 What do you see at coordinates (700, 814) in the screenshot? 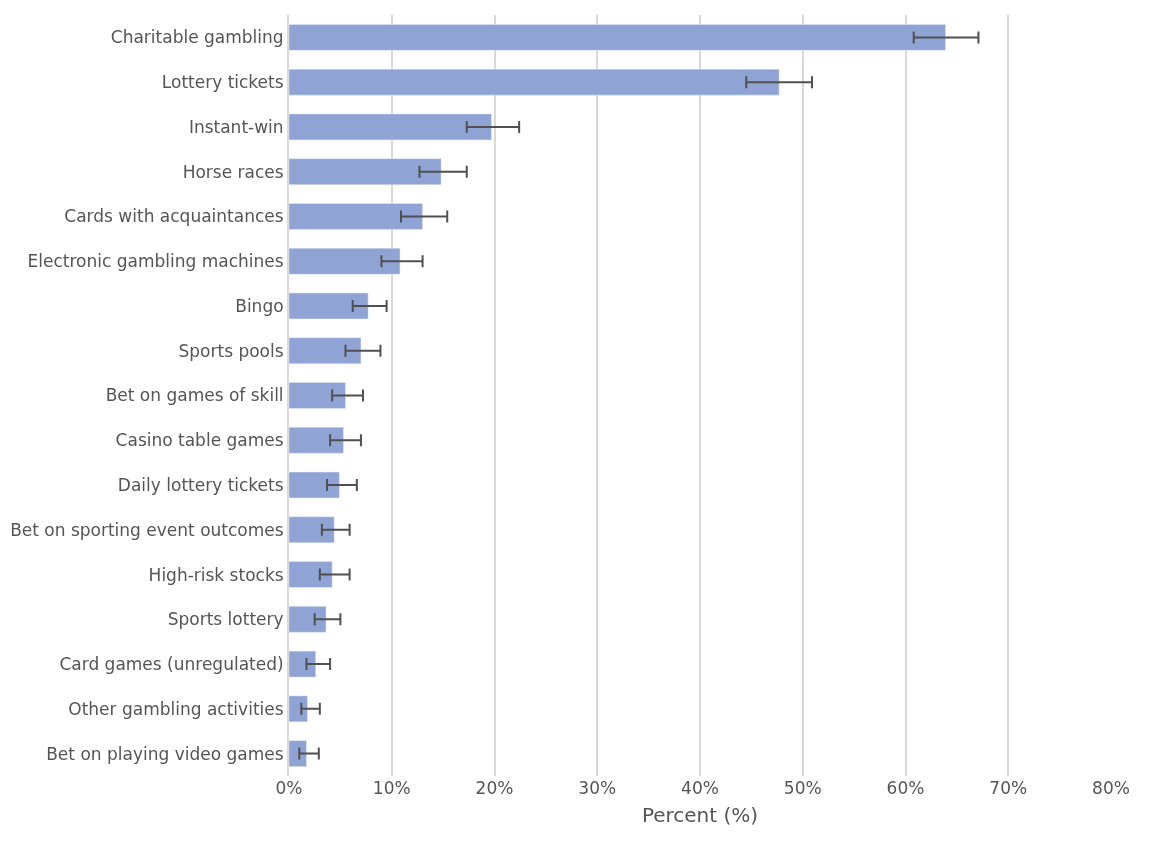
I see `x-axis-title: Percent (%)` at bounding box center [700, 814].